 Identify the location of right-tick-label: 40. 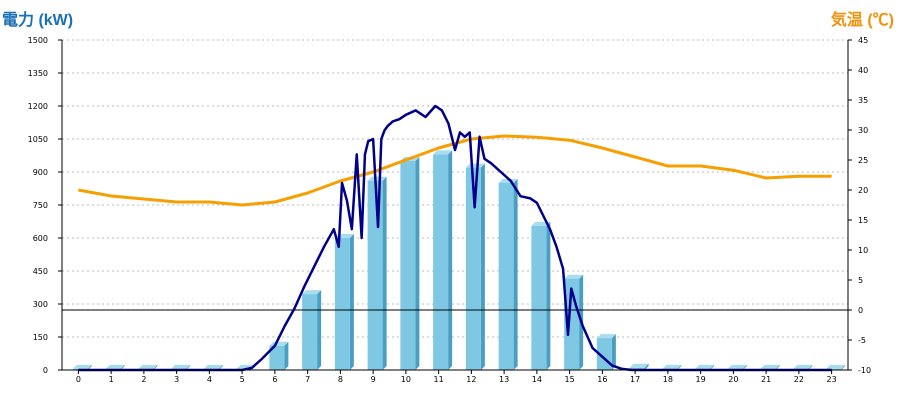
(863, 70).